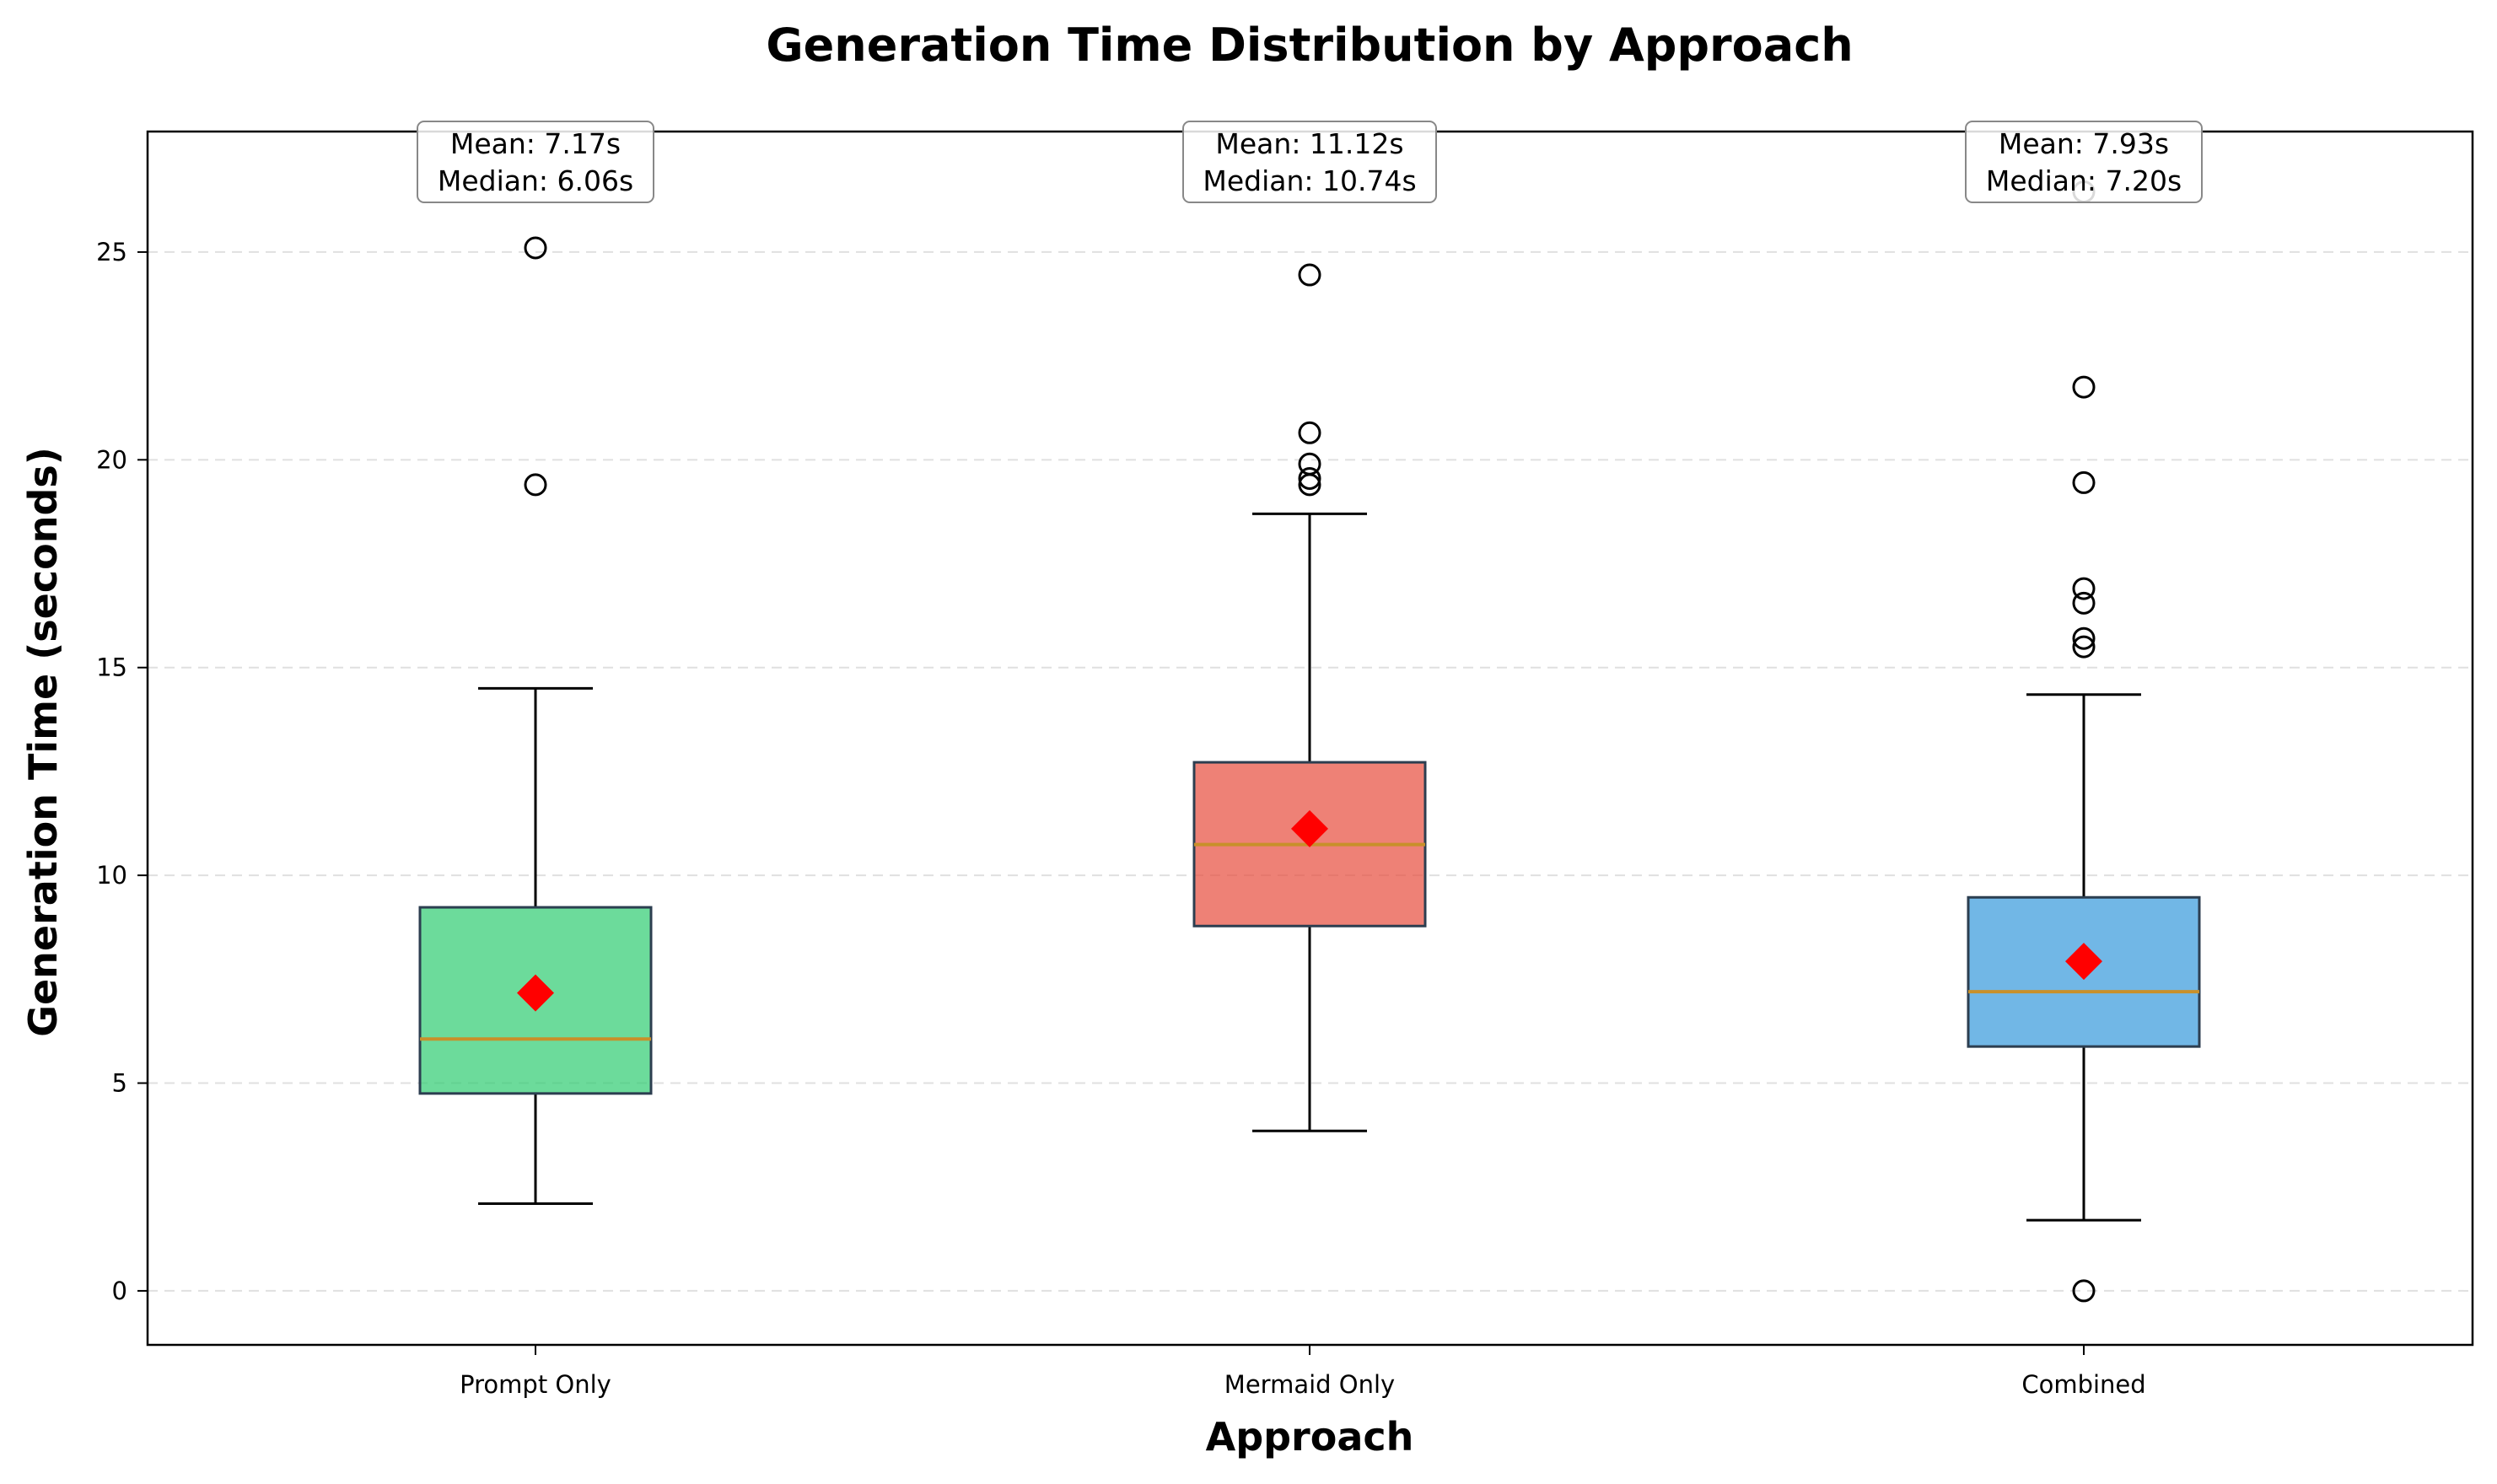 The height and width of the screenshot is (1484, 2497). I want to click on stats-annotation: Mean: 7.93s Median: 7.20s, so click(2084, 162).